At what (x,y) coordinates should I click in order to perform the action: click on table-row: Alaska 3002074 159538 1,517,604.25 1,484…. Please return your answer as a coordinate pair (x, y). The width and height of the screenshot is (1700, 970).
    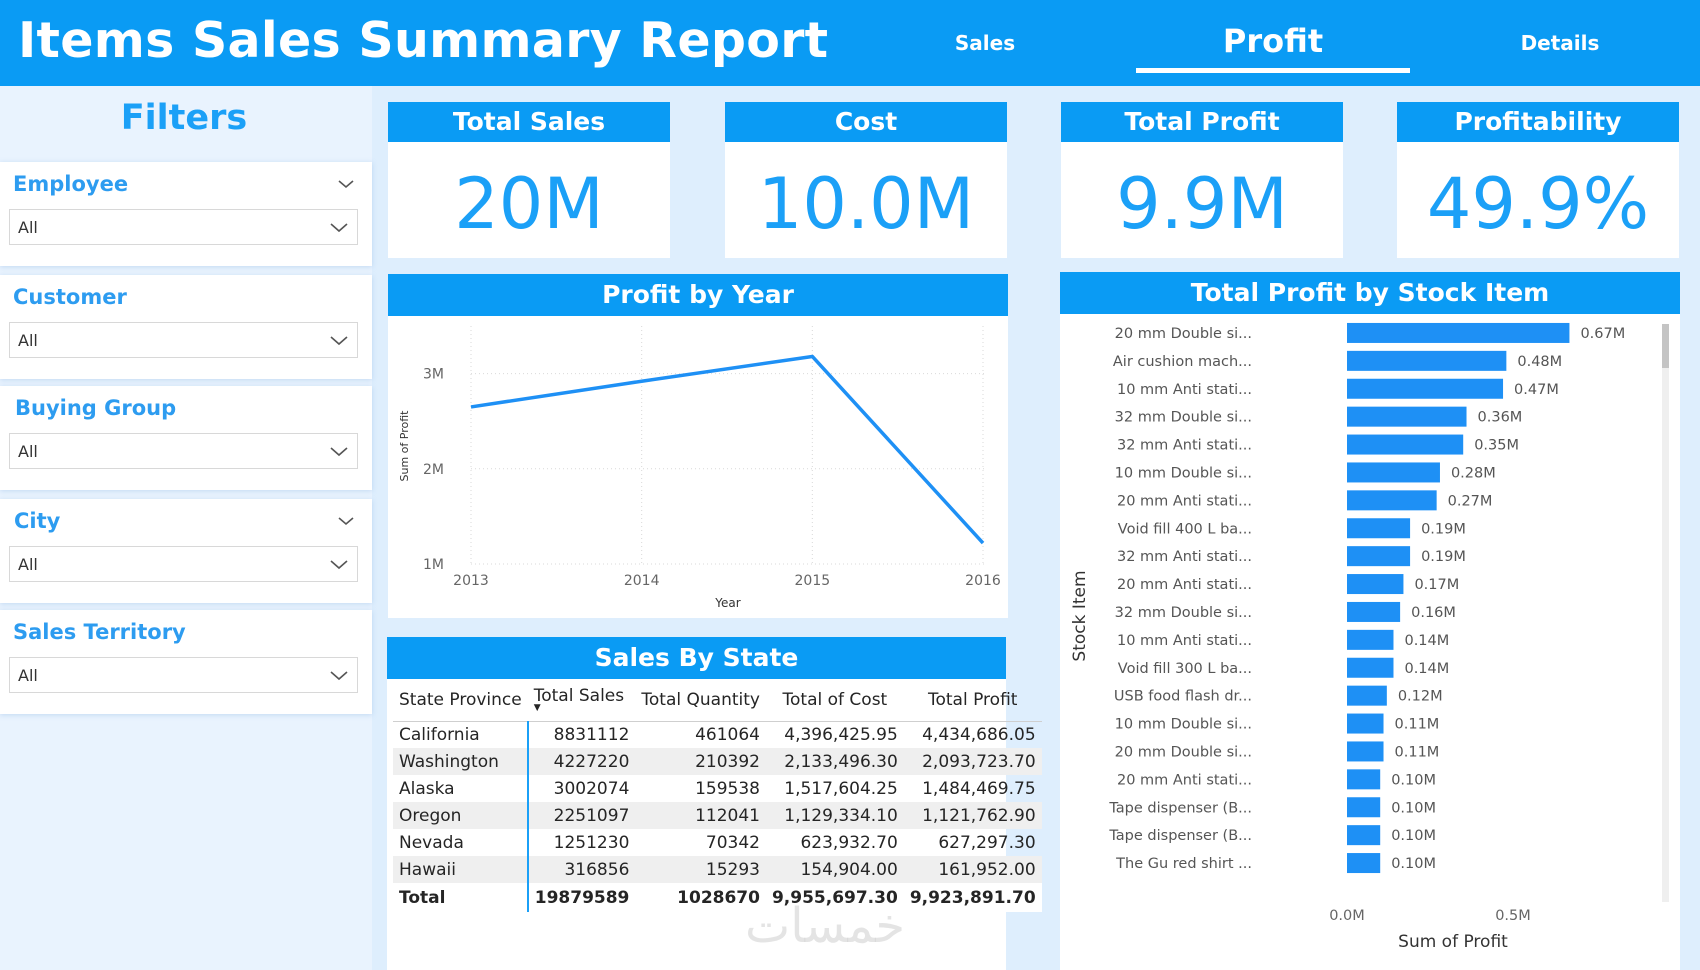
    Looking at the image, I should click on (717, 788).